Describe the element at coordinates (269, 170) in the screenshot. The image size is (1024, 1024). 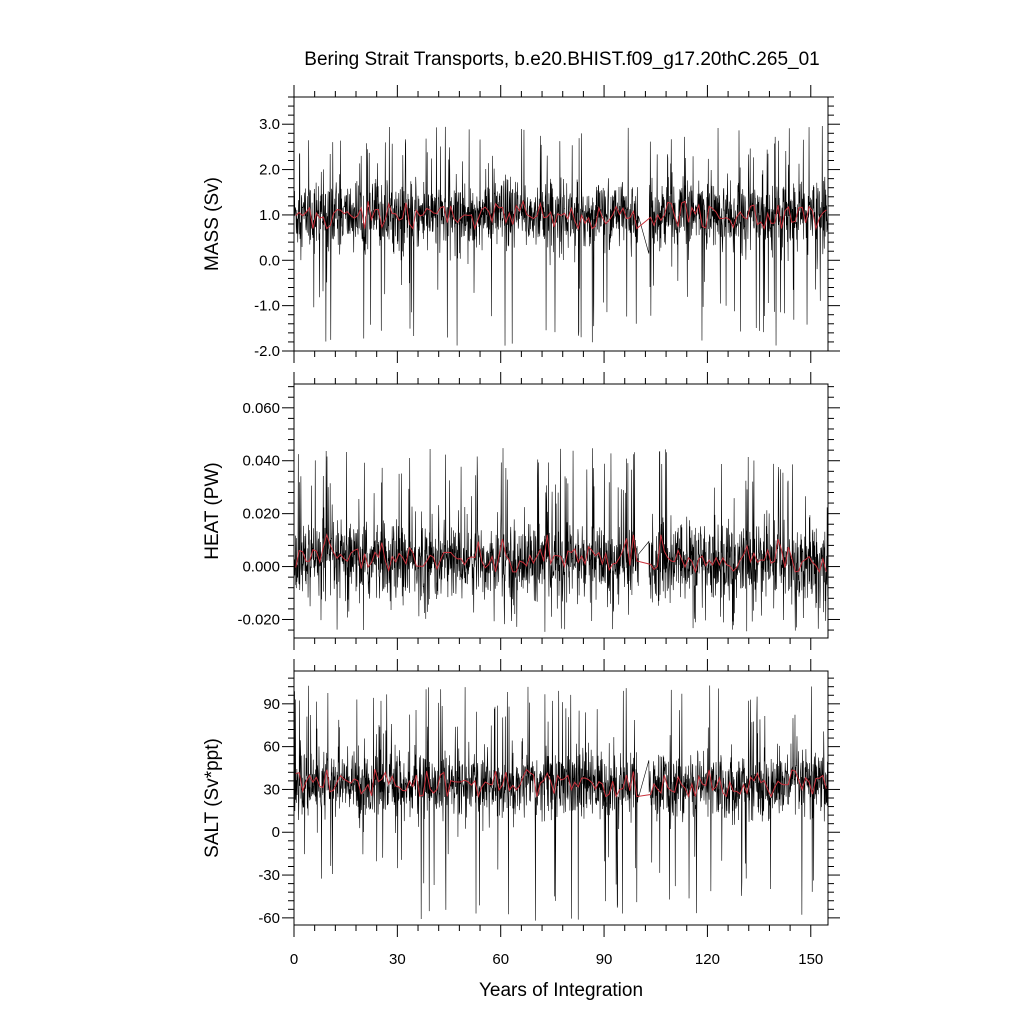
I see `mass-y-tick-label: 2.0` at that location.